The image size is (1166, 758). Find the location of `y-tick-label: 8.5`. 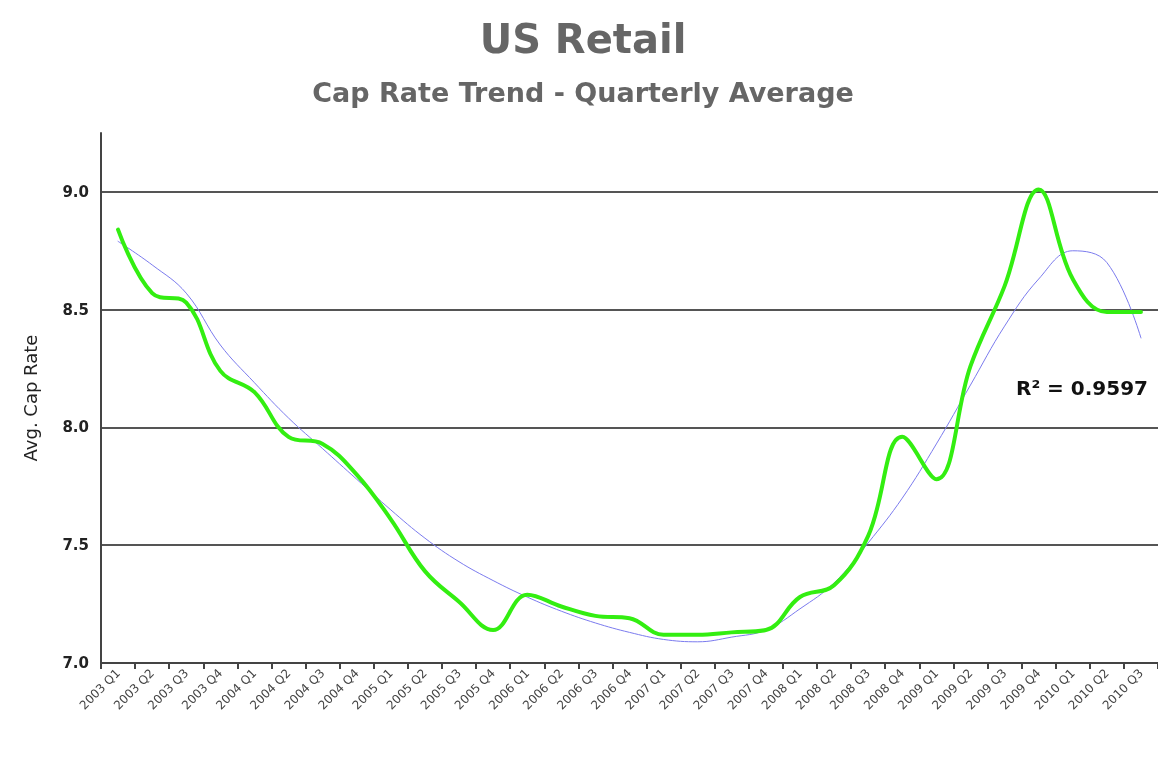

y-tick-label: 8.5 is located at coordinates (75, 309).